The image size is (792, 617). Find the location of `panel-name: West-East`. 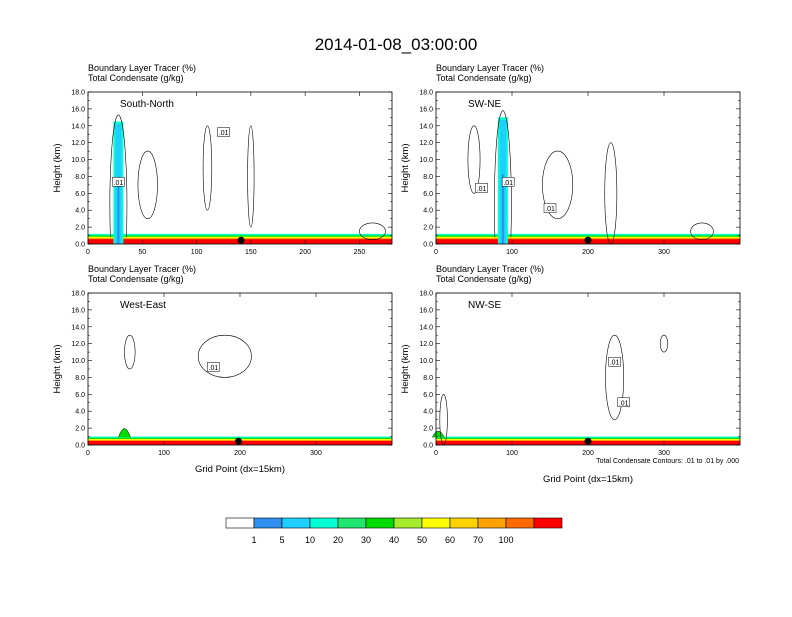

panel-name: West-East is located at coordinates (143, 305).